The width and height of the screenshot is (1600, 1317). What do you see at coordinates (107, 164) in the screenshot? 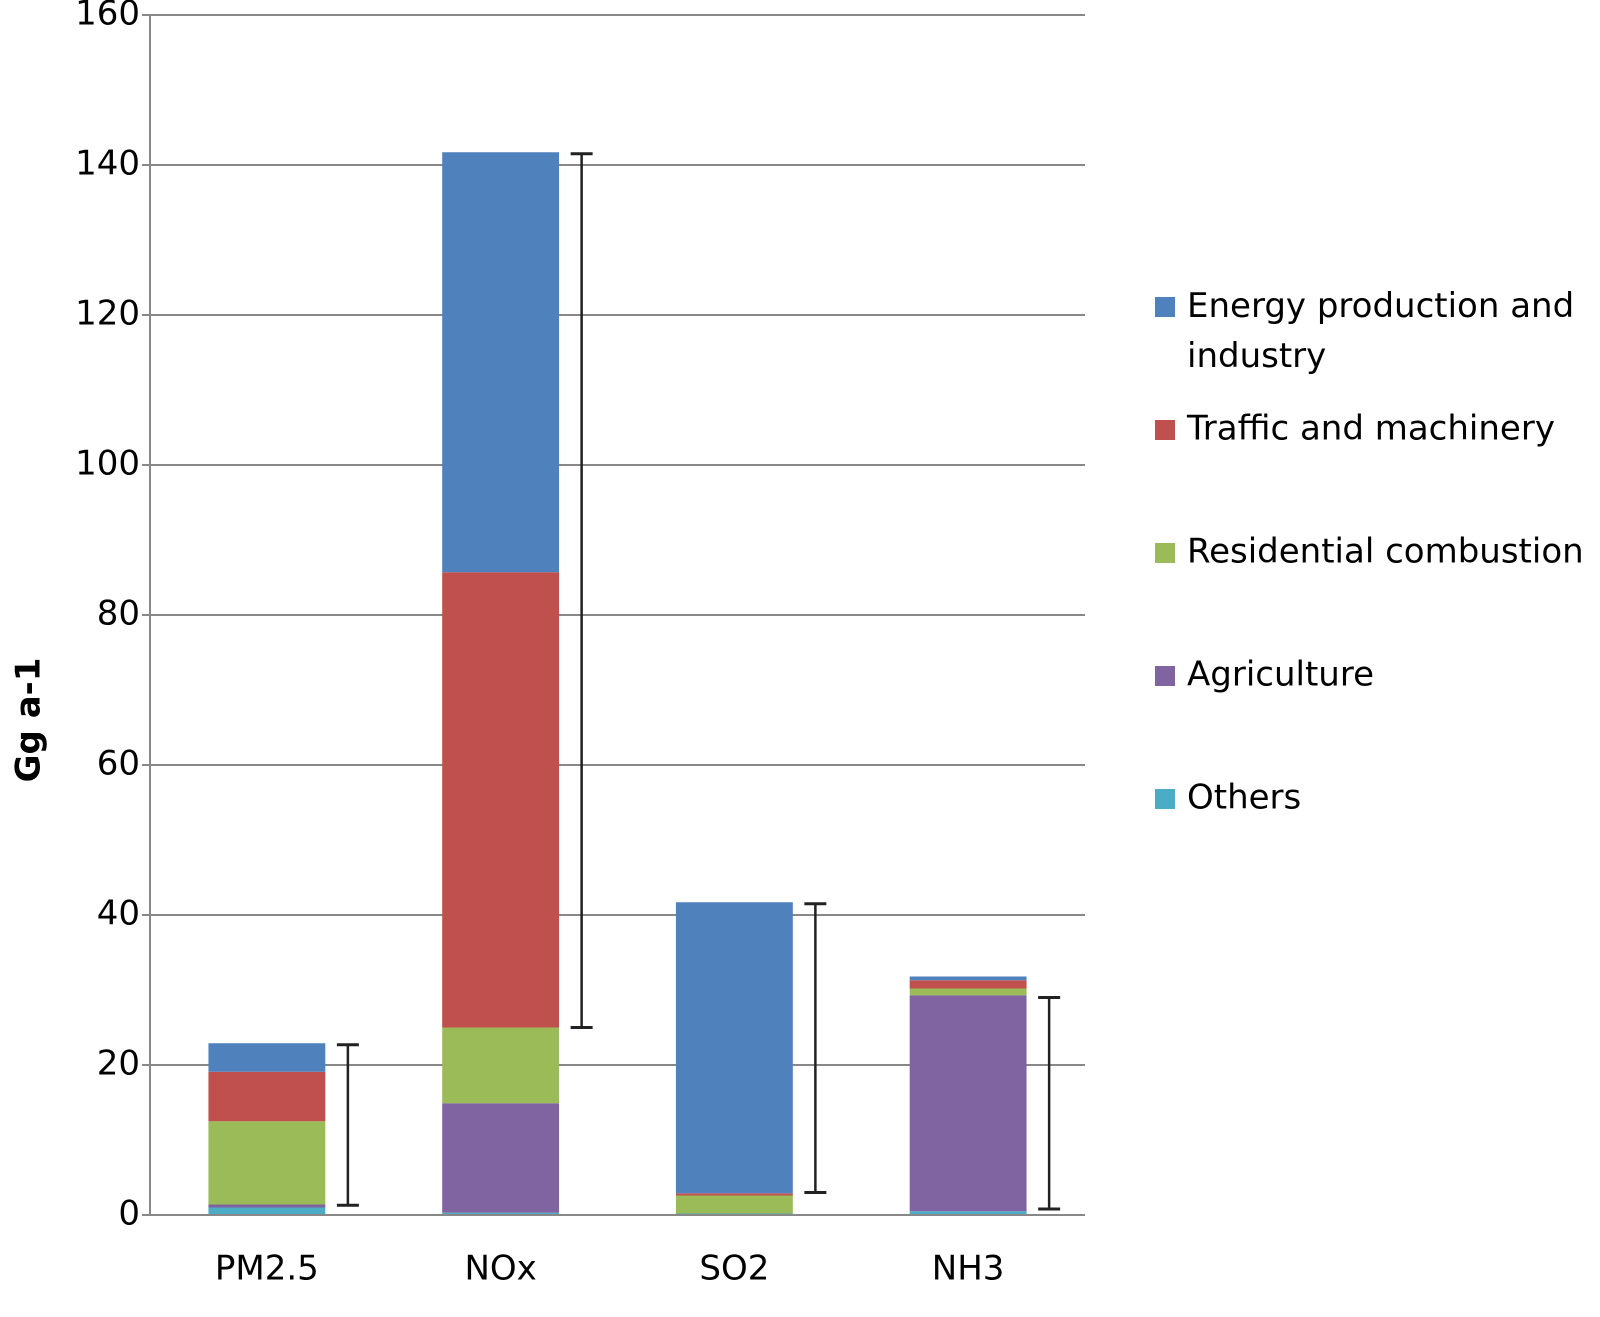
I see `y-tick-label: 140` at bounding box center [107, 164].